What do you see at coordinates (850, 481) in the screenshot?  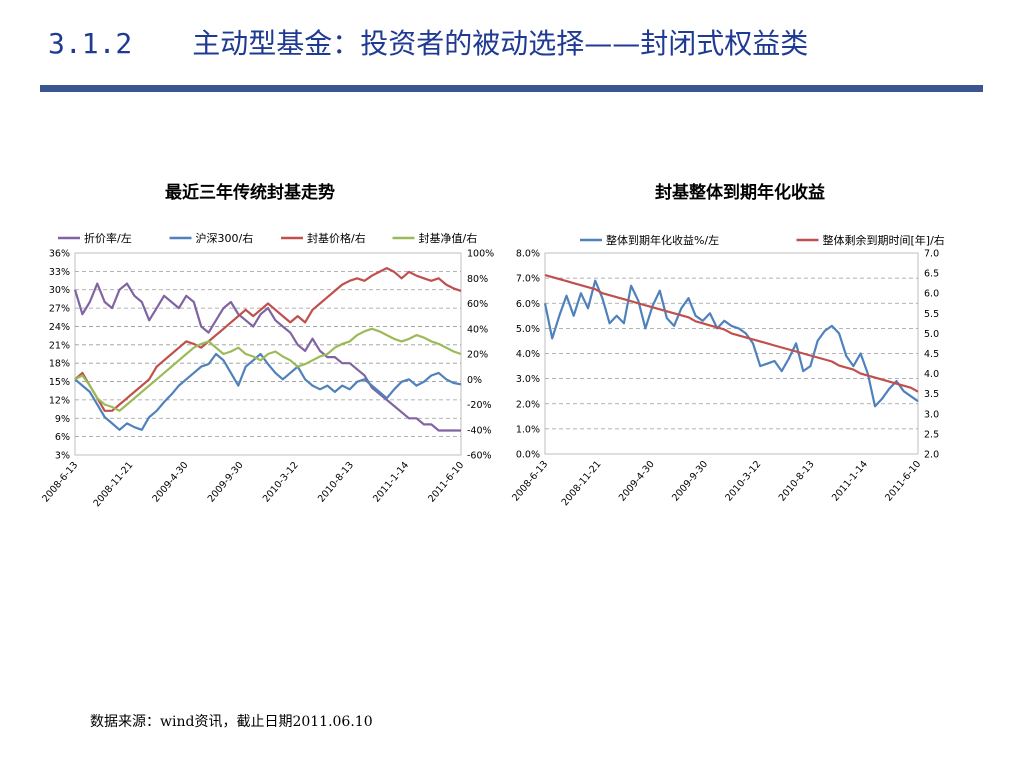 I see `chart2-x-tick-label: 2011-1-14` at bounding box center [850, 481].